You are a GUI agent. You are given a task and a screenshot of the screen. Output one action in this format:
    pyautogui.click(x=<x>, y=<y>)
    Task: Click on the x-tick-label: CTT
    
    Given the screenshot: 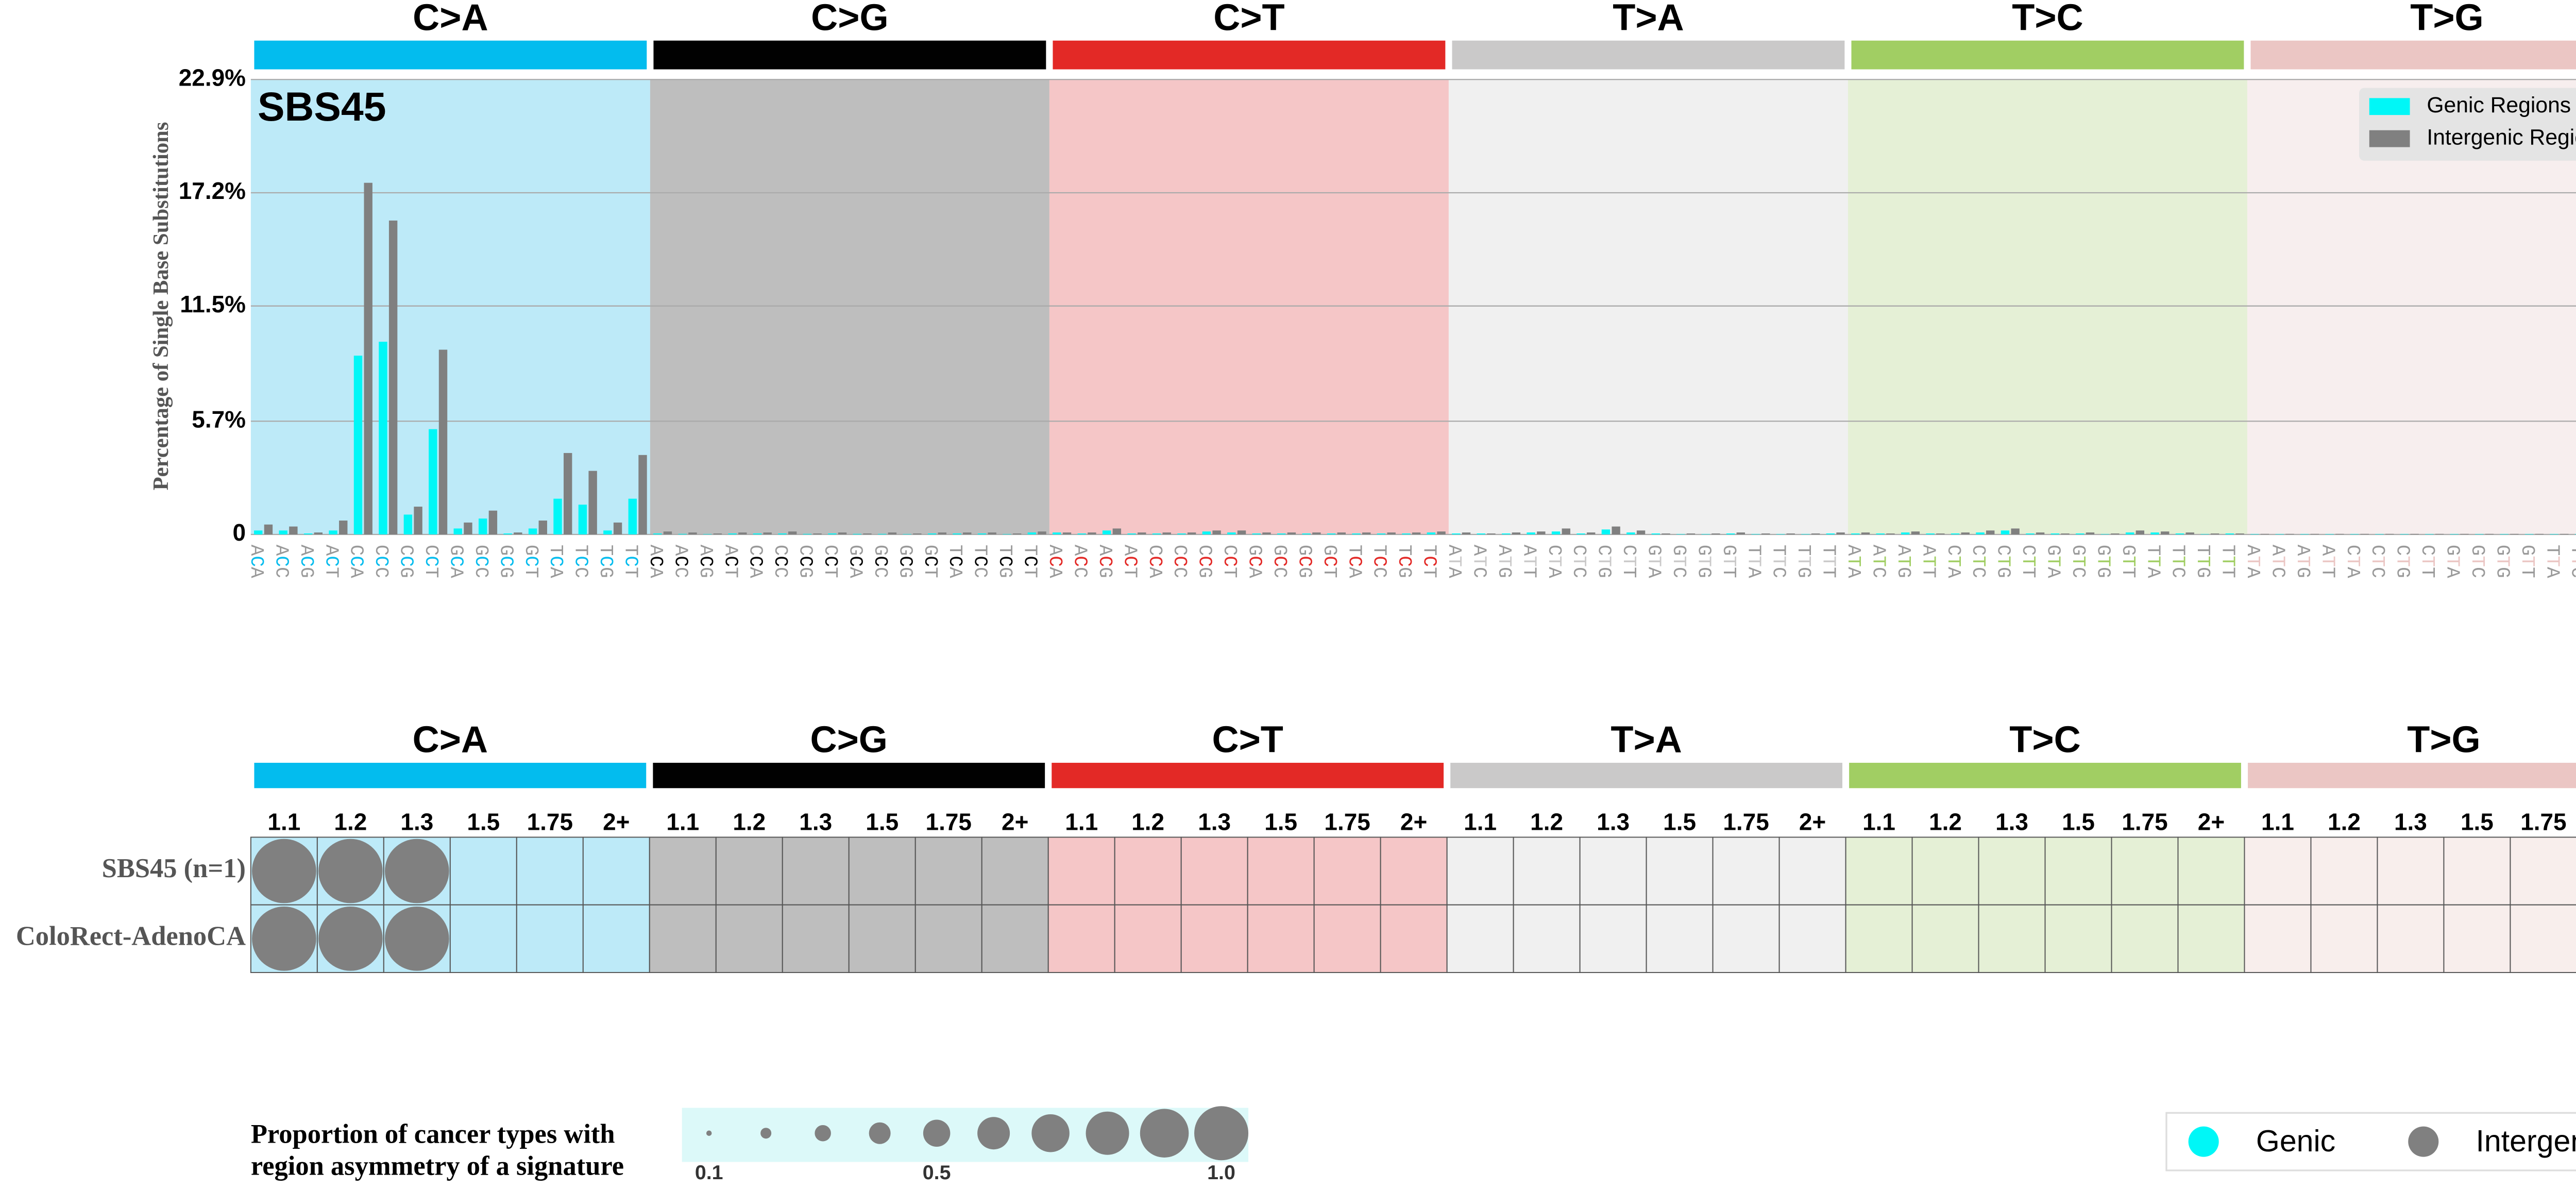 What is the action you would take?
    pyautogui.click(x=2029, y=561)
    